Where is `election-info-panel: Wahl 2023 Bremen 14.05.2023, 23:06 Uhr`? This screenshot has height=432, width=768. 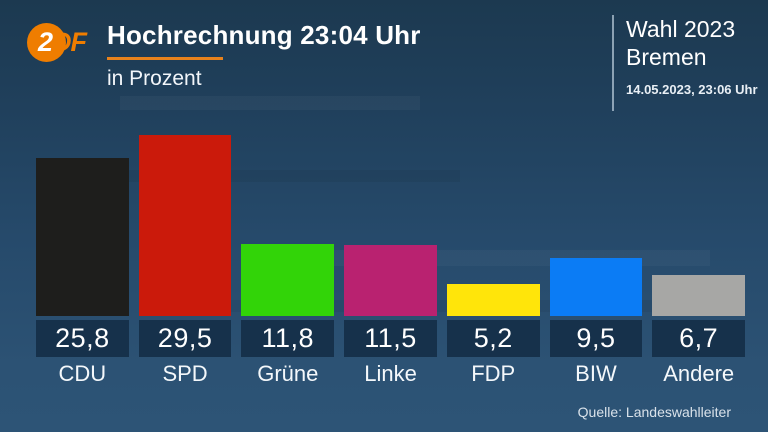
election-info-panel: Wahl 2023 Bremen 14.05.2023, 23:06 Uhr is located at coordinates (685, 63).